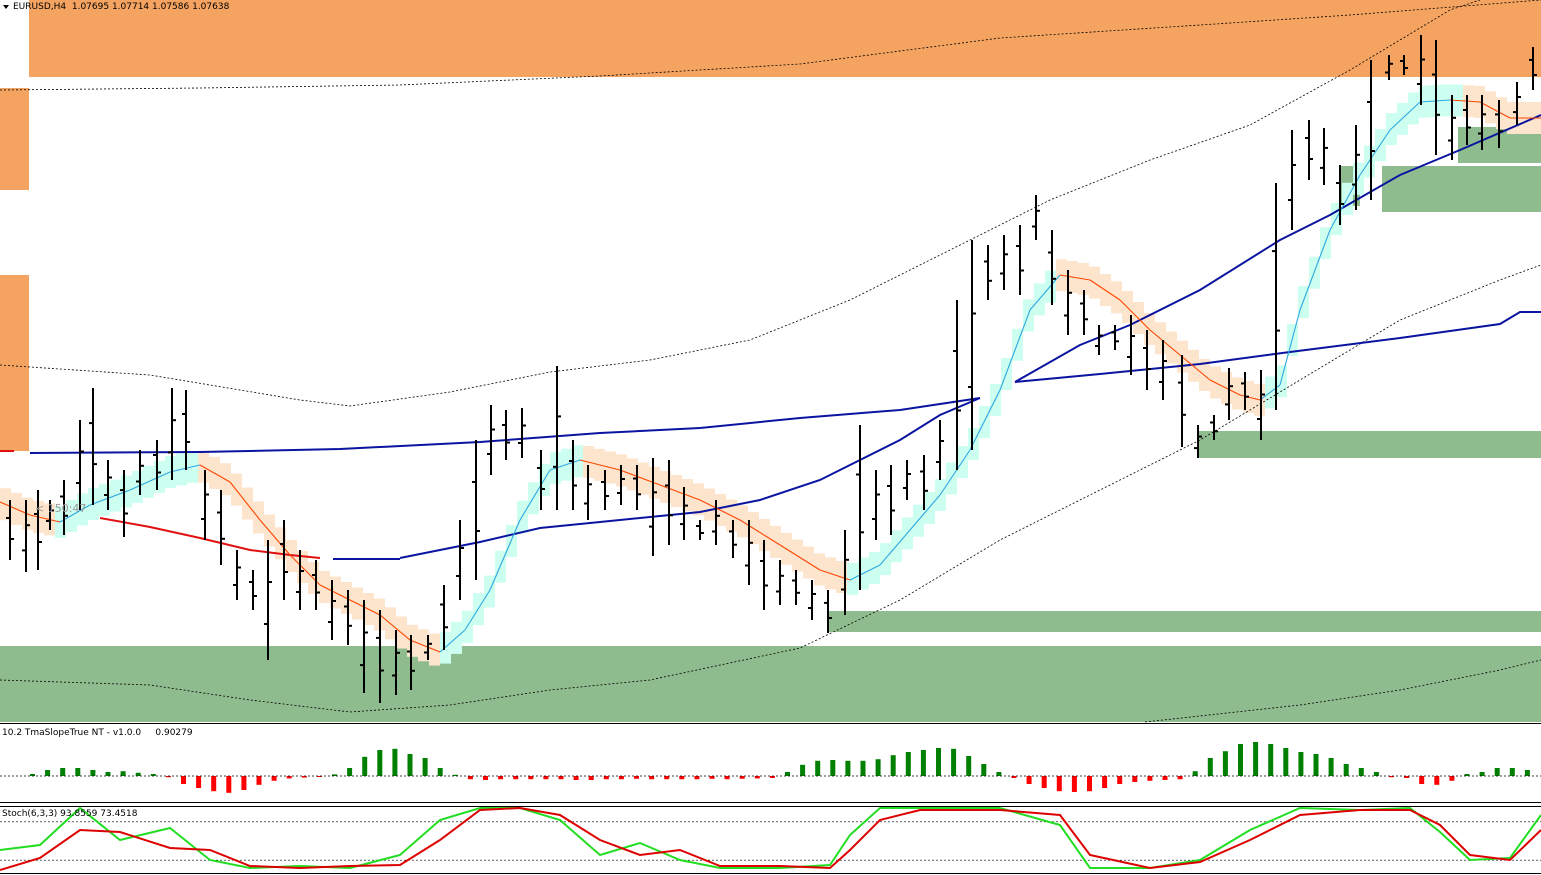  Describe the element at coordinates (72, 733) in the screenshot. I see `tma-indicator-name: 10.2 TmaSlopeTrue NT - v1.0.0` at that location.